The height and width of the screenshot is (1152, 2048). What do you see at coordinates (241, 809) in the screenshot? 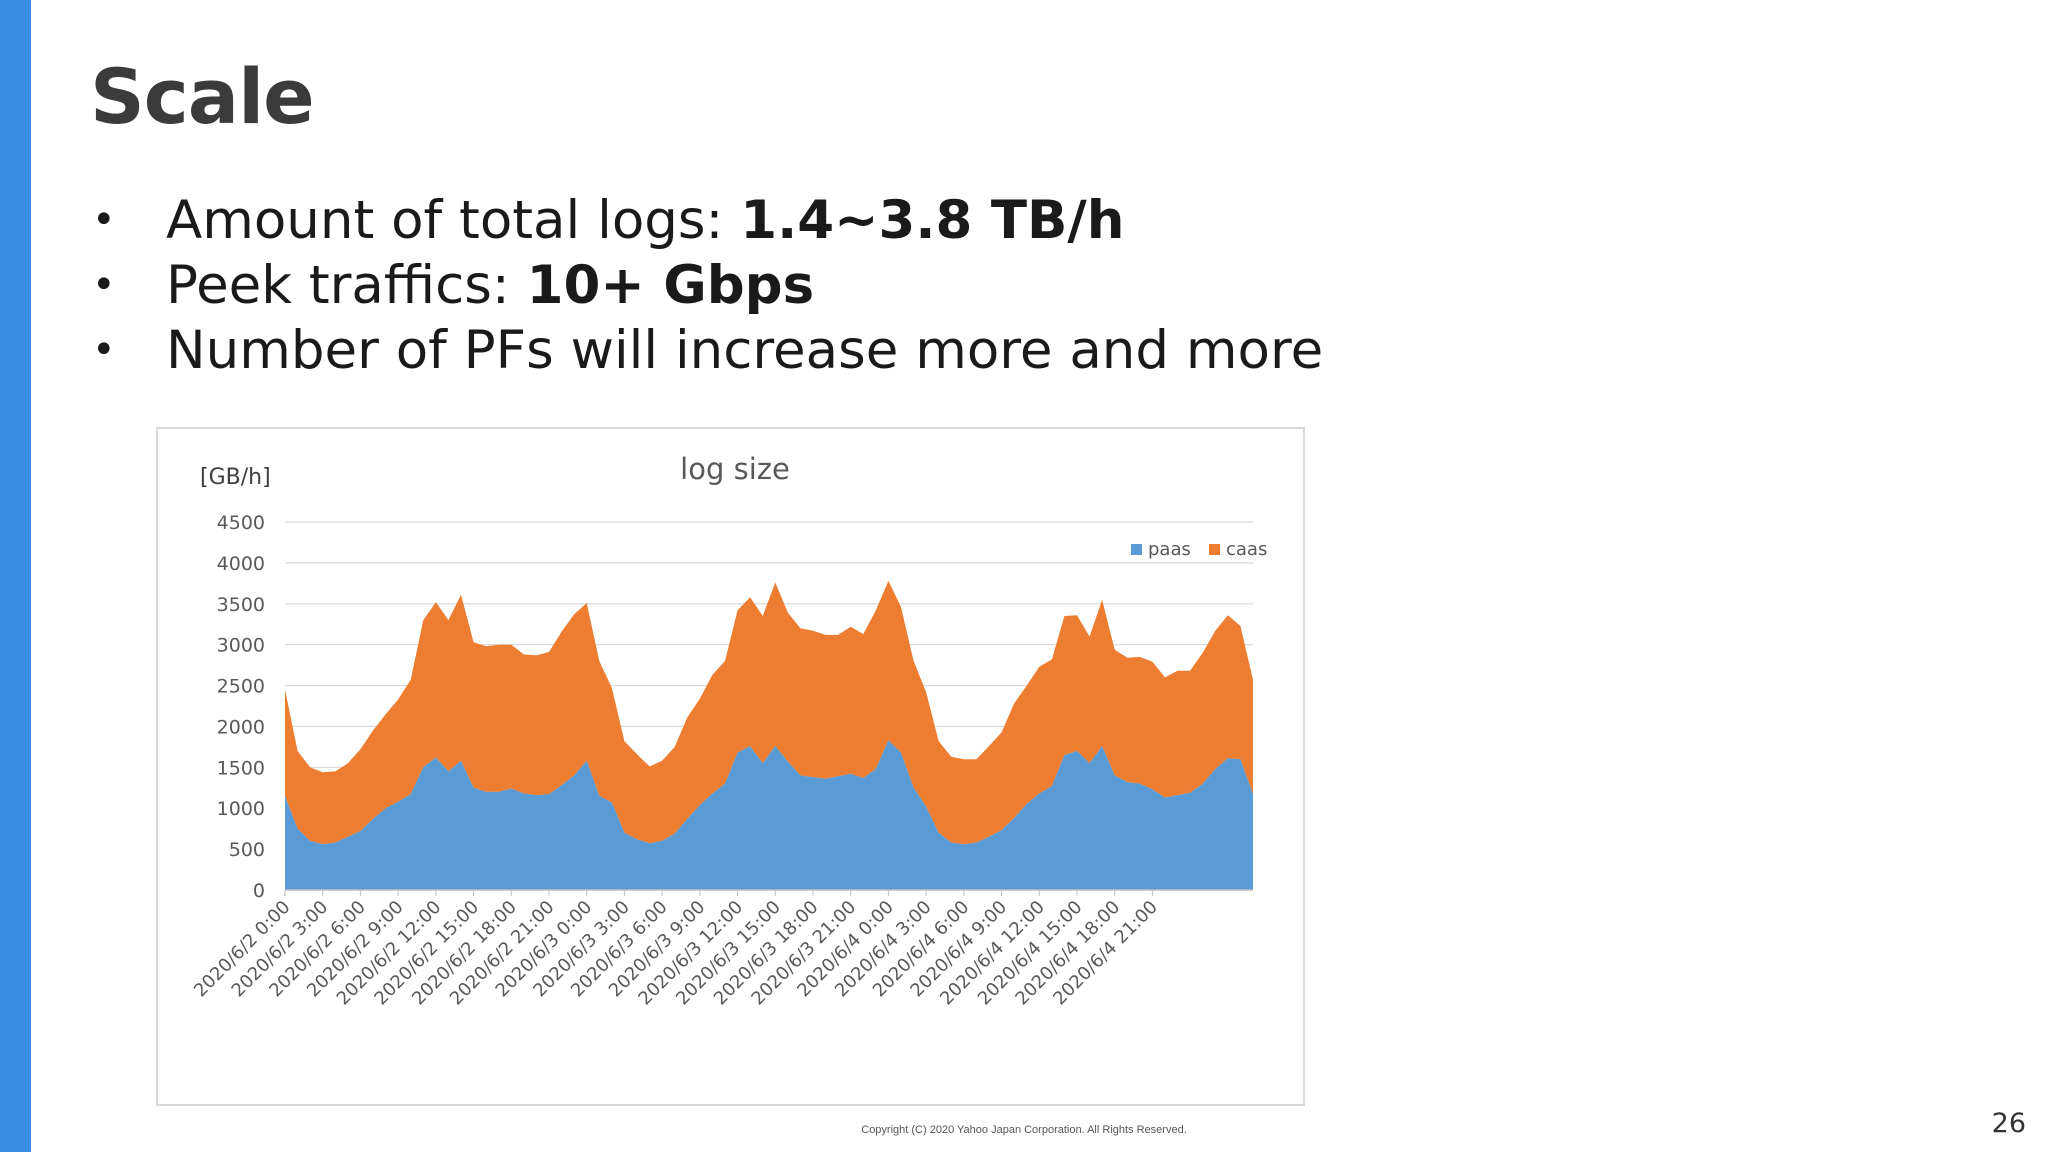
I see `y-tick-label: 1000` at bounding box center [241, 809].